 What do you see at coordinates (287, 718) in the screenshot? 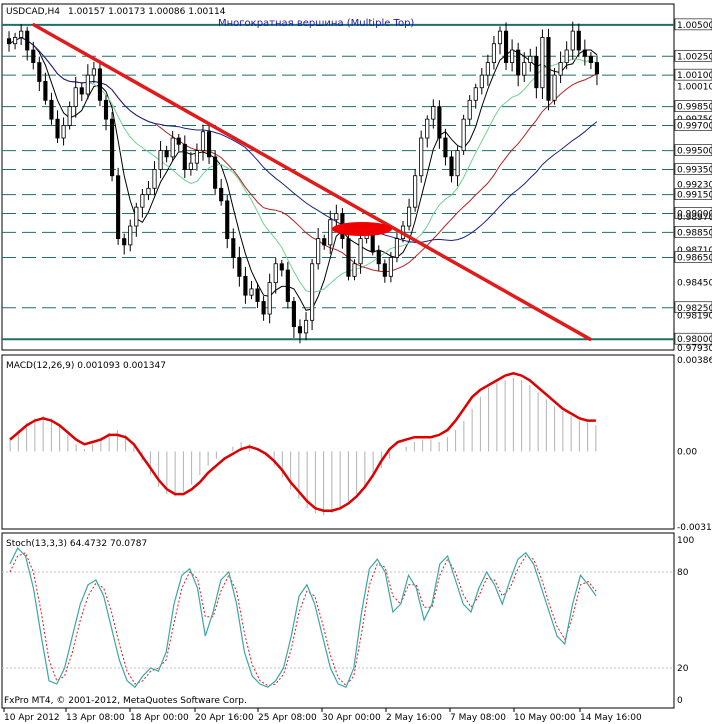
I see `time-tick-label: 25 Apr 08:00` at bounding box center [287, 718].